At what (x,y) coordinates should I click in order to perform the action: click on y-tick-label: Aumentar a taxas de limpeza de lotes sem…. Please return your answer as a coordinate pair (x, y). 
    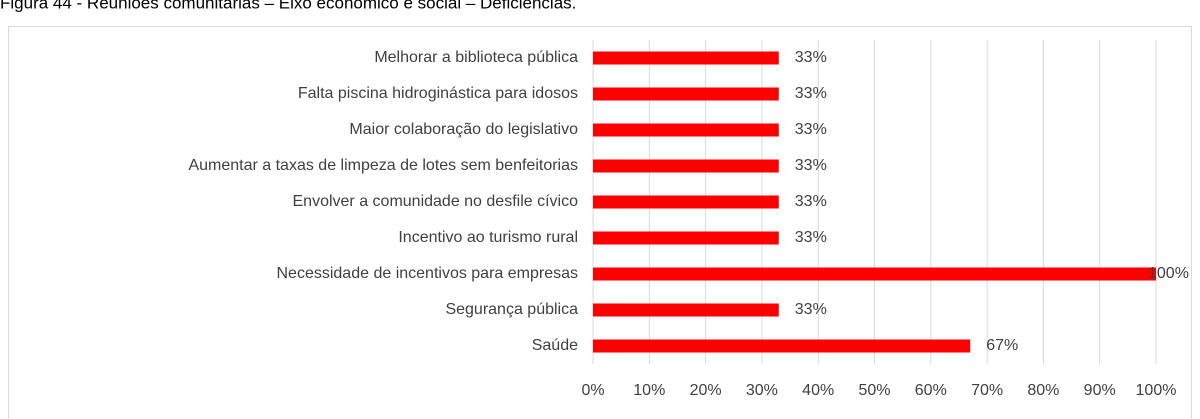
    Looking at the image, I should click on (383, 165).